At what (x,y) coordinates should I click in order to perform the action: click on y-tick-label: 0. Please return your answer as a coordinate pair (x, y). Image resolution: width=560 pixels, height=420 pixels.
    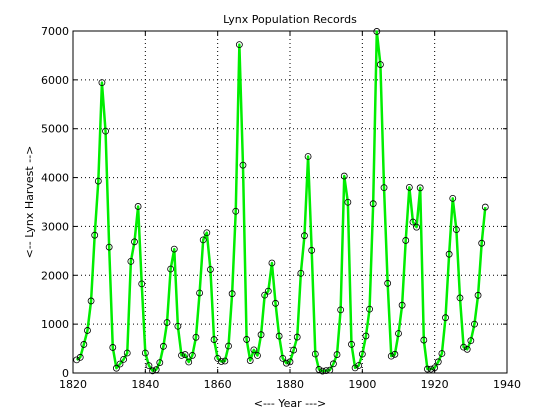
    Looking at the image, I should click on (65, 373).